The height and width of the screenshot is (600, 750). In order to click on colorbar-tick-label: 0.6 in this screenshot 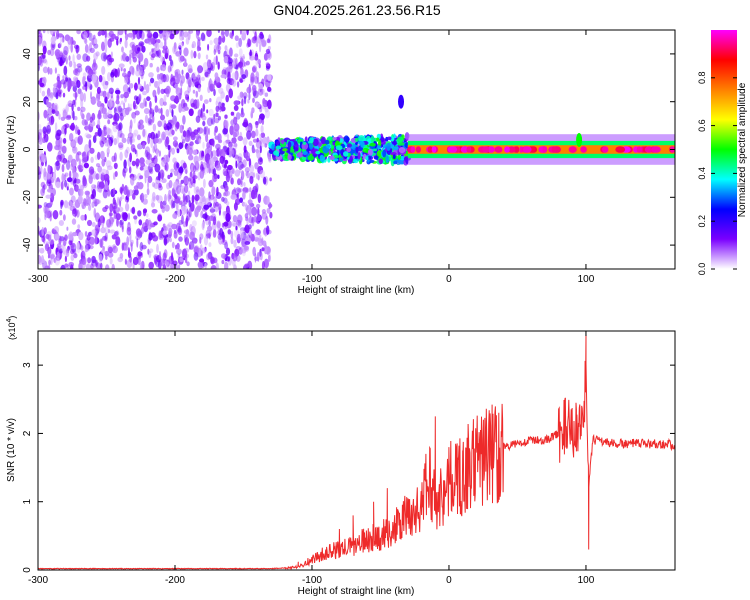, I will do `click(702, 125)`.